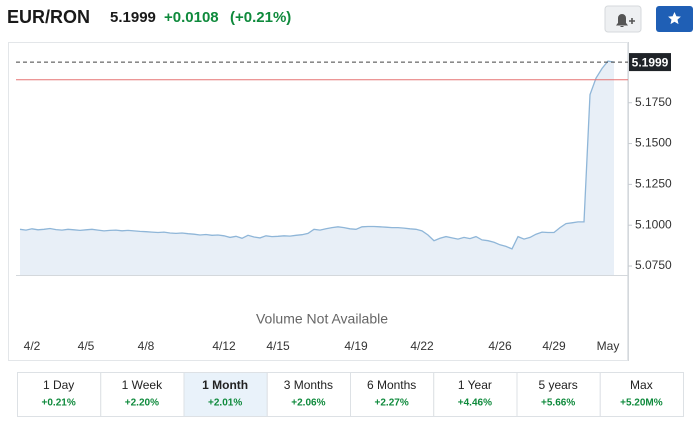  I want to click on period-change: +2.06%, so click(308, 403).